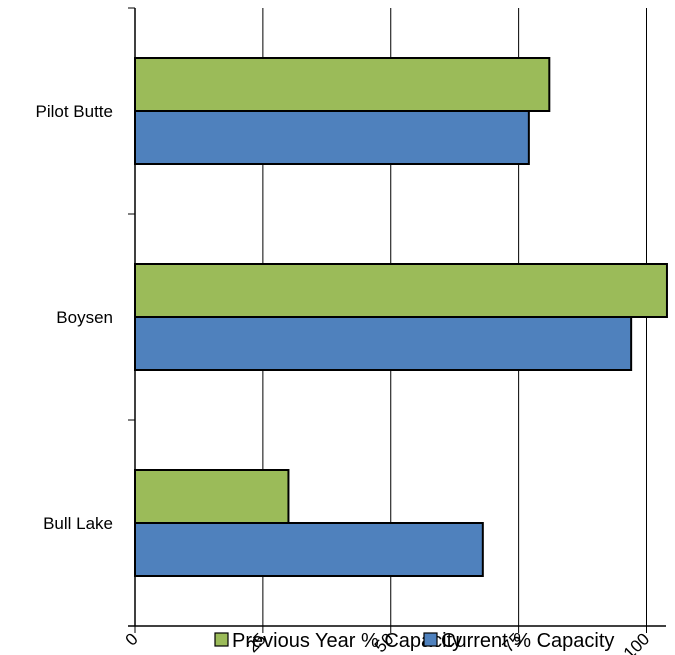  I want to click on category-label-boysen: Boysen, so click(84, 317).